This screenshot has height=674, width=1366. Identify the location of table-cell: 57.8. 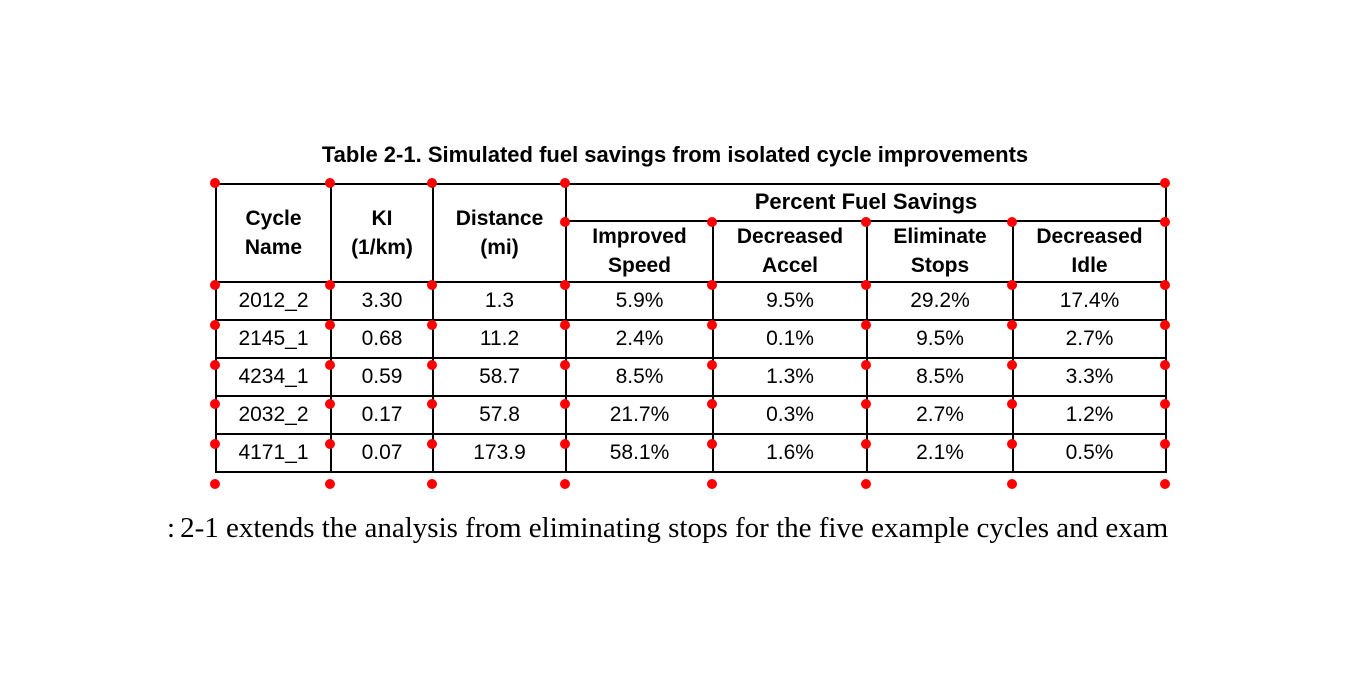
(499, 414).